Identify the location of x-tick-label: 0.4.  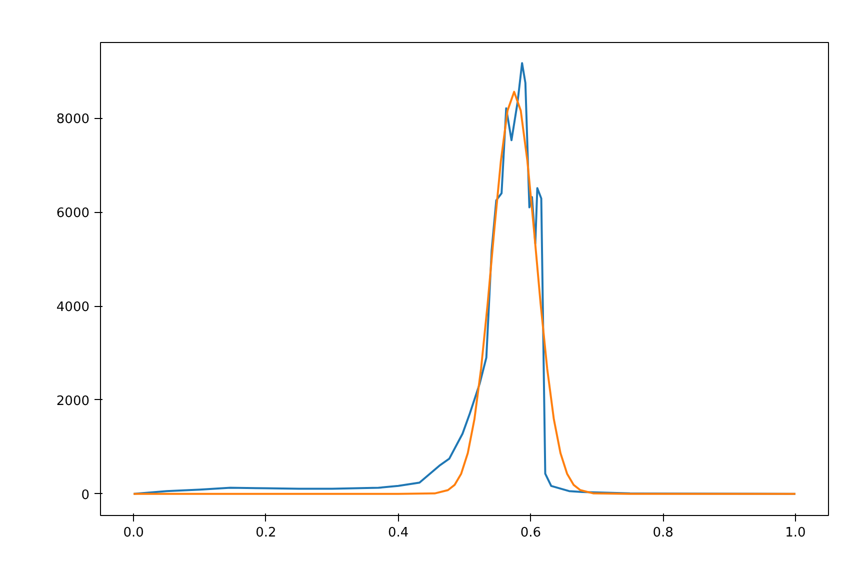
(398, 533).